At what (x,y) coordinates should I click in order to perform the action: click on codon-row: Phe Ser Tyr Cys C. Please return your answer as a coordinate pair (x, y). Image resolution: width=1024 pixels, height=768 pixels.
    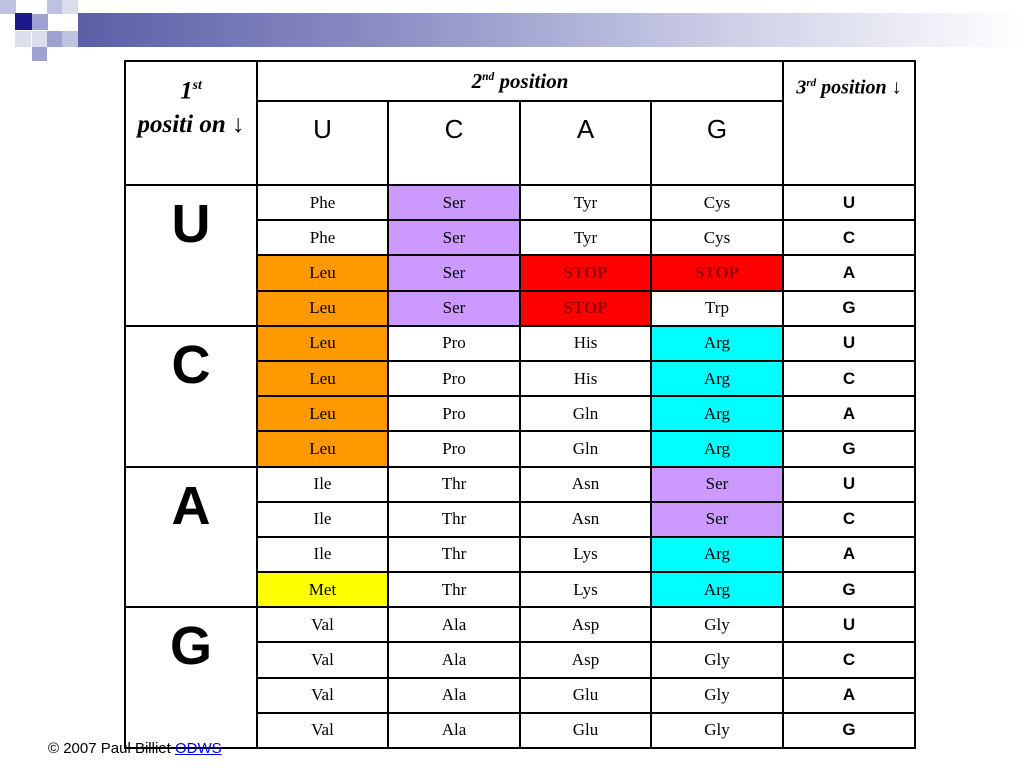
    Looking at the image, I should click on (520, 238).